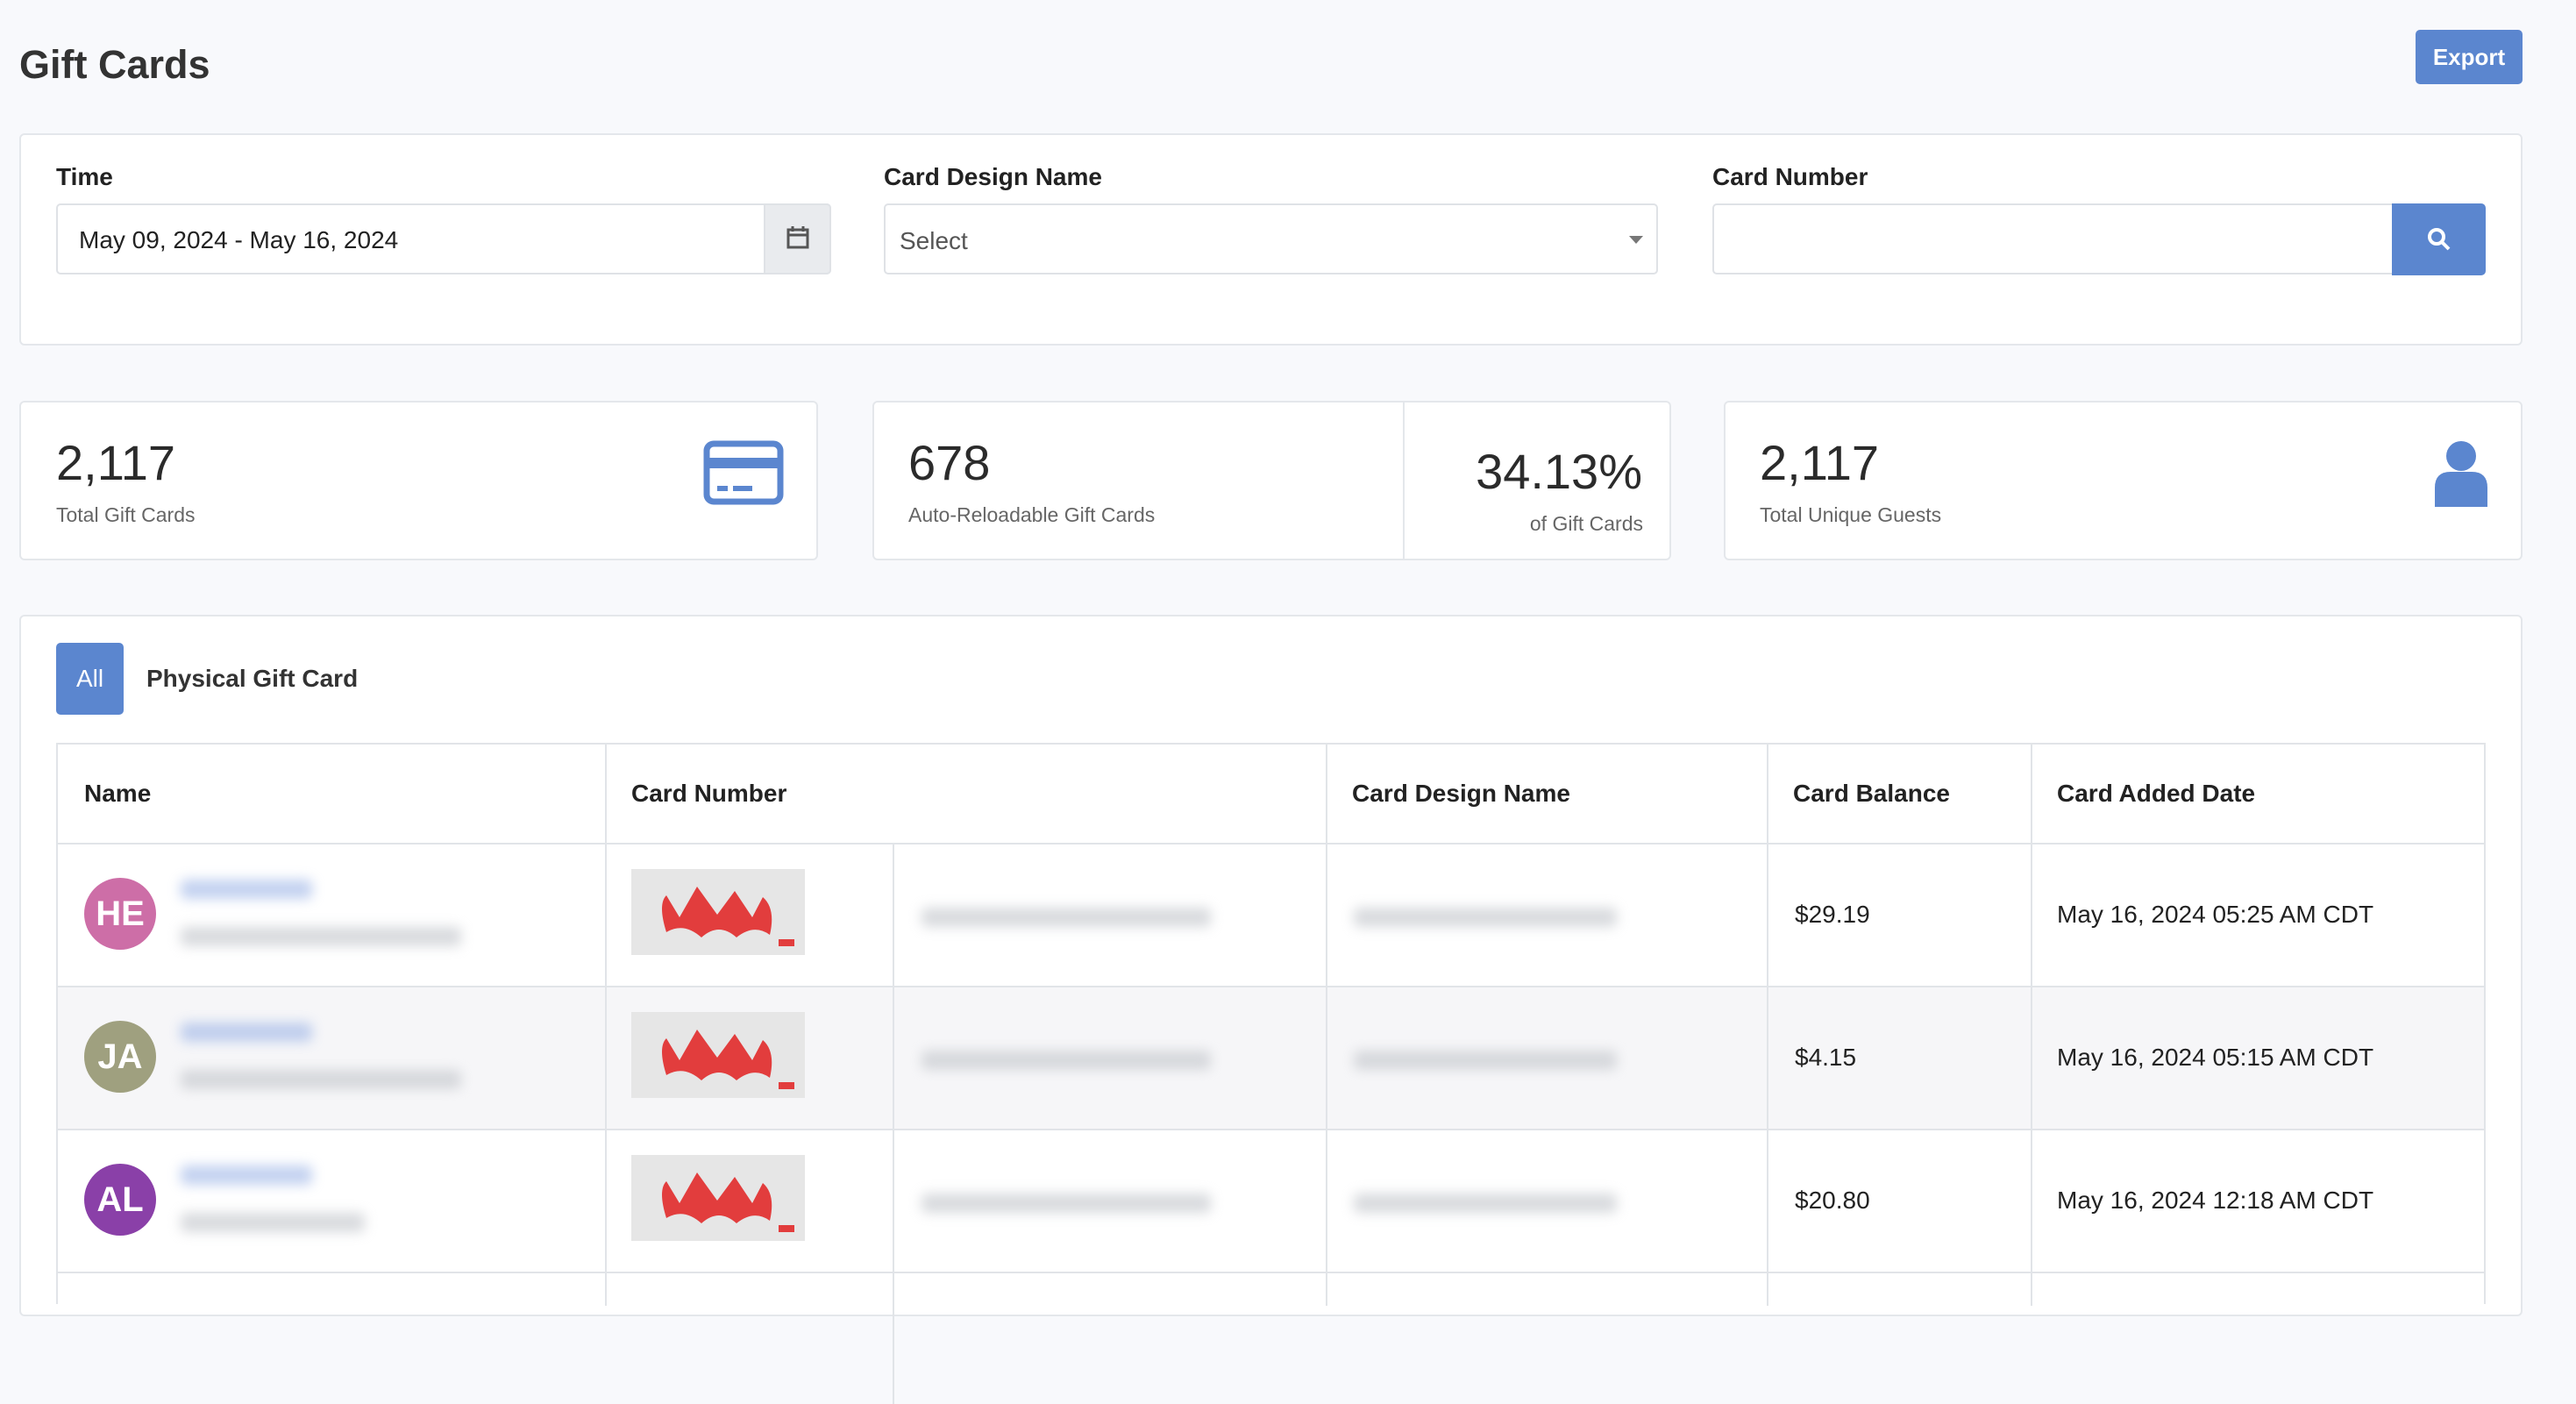 This screenshot has width=2576, height=1404. I want to click on export-button: Export, so click(2469, 57).